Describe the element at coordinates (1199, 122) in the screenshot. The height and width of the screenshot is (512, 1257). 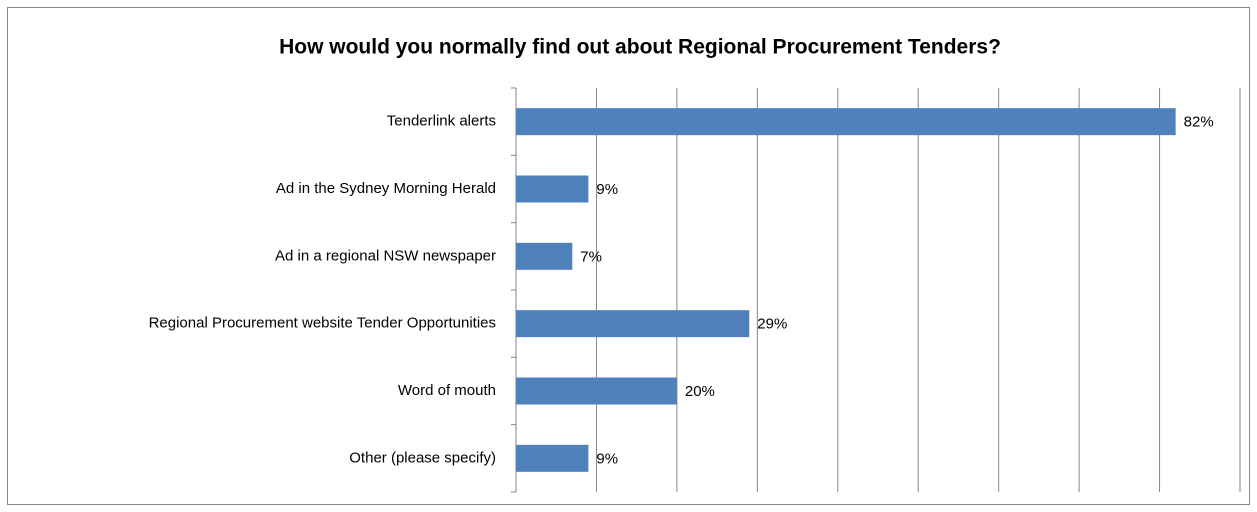
I see `data-label: 82%` at that location.